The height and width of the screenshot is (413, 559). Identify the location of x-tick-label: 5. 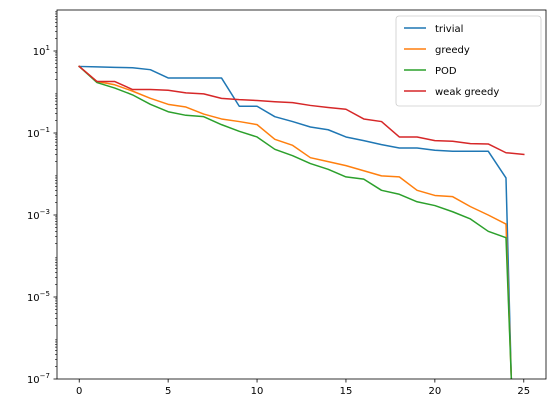
(168, 391).